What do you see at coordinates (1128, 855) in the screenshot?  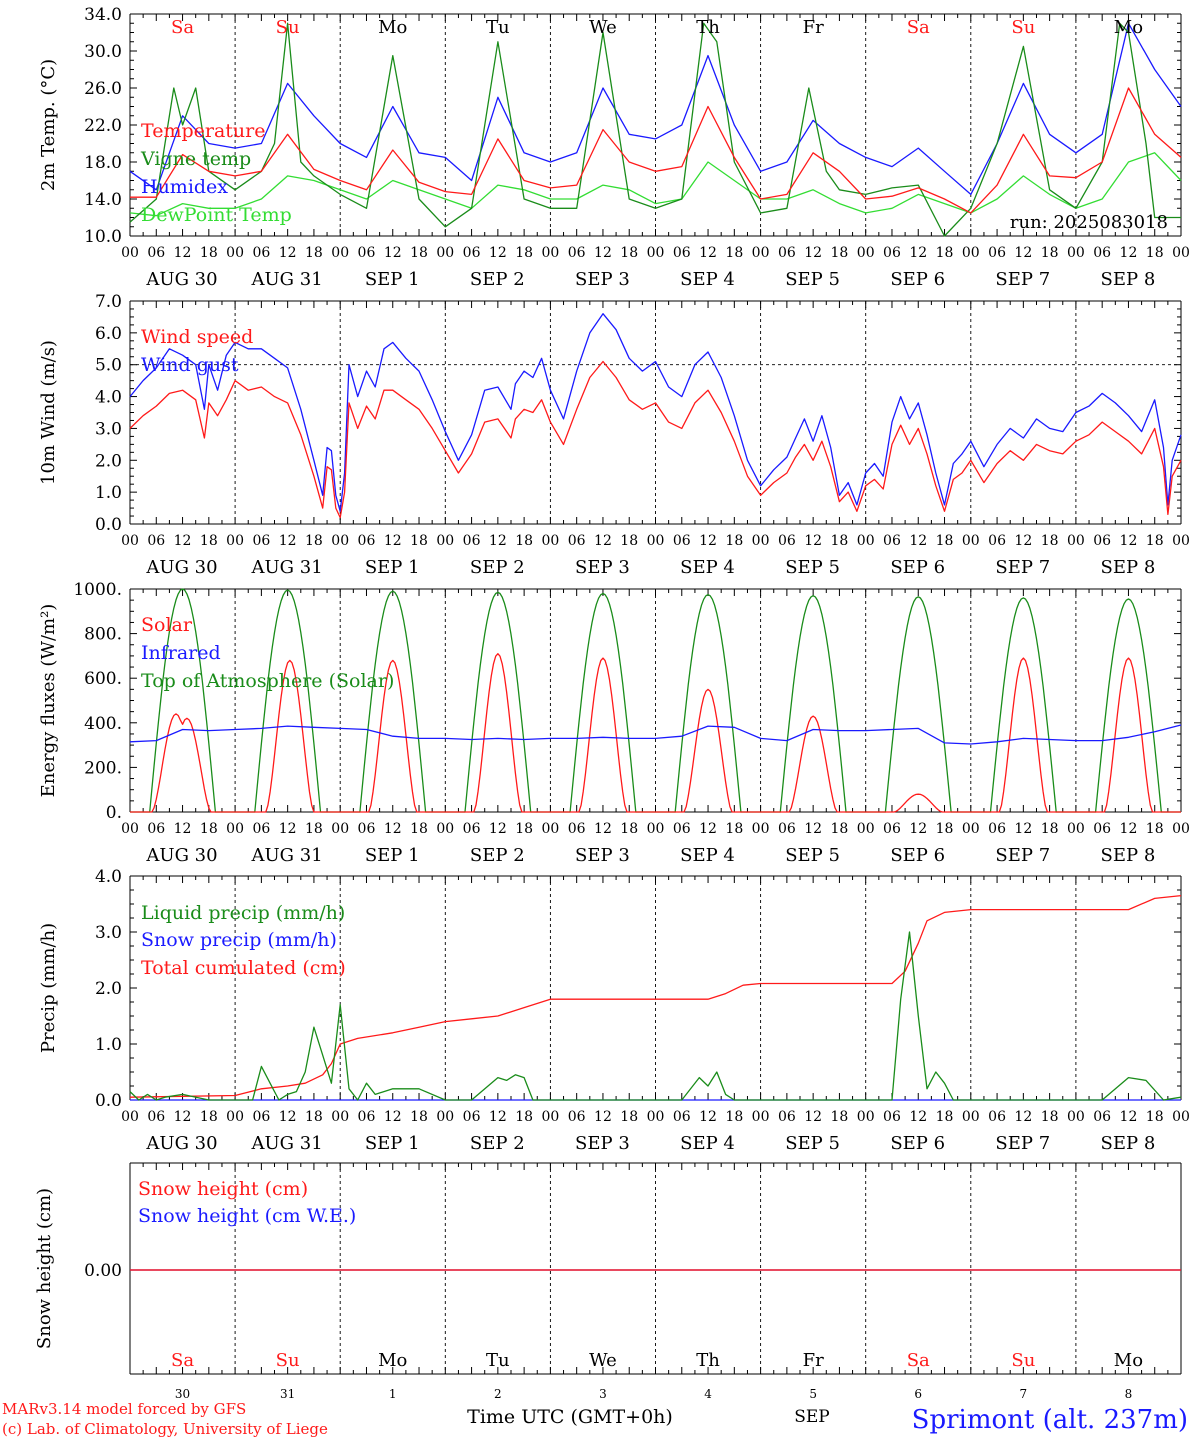 I see `date-label: SEP 8` at bounding box center [1128, 855].